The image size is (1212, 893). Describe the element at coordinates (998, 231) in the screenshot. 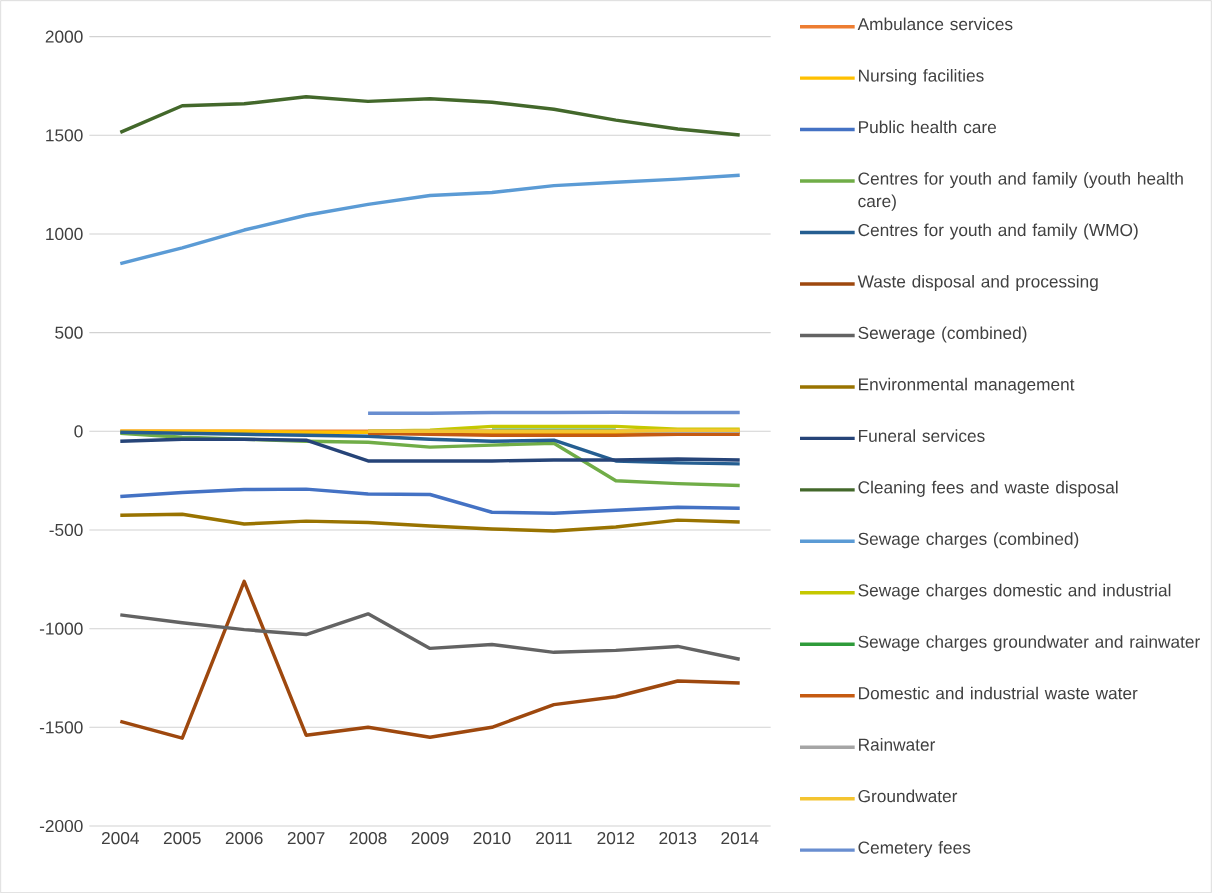

I see `legend-label: Centres for youth and family (WMO)` at that location.